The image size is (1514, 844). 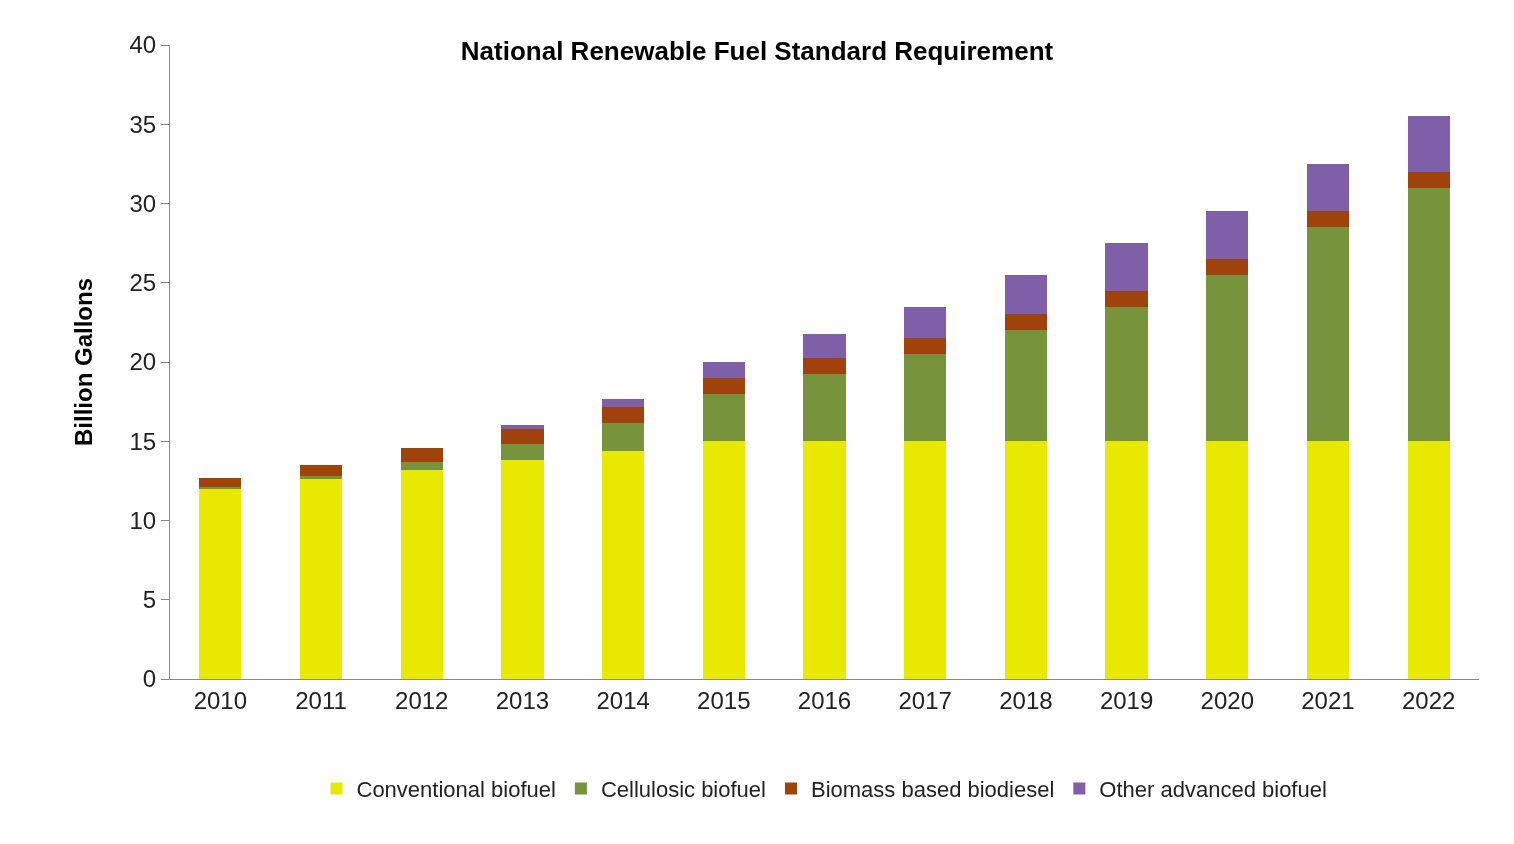 What do you see at coordinates (683, 790) in the screenshot?
I see `legend-label: Cellulosic biofuel` at bounding box center [683, 790].